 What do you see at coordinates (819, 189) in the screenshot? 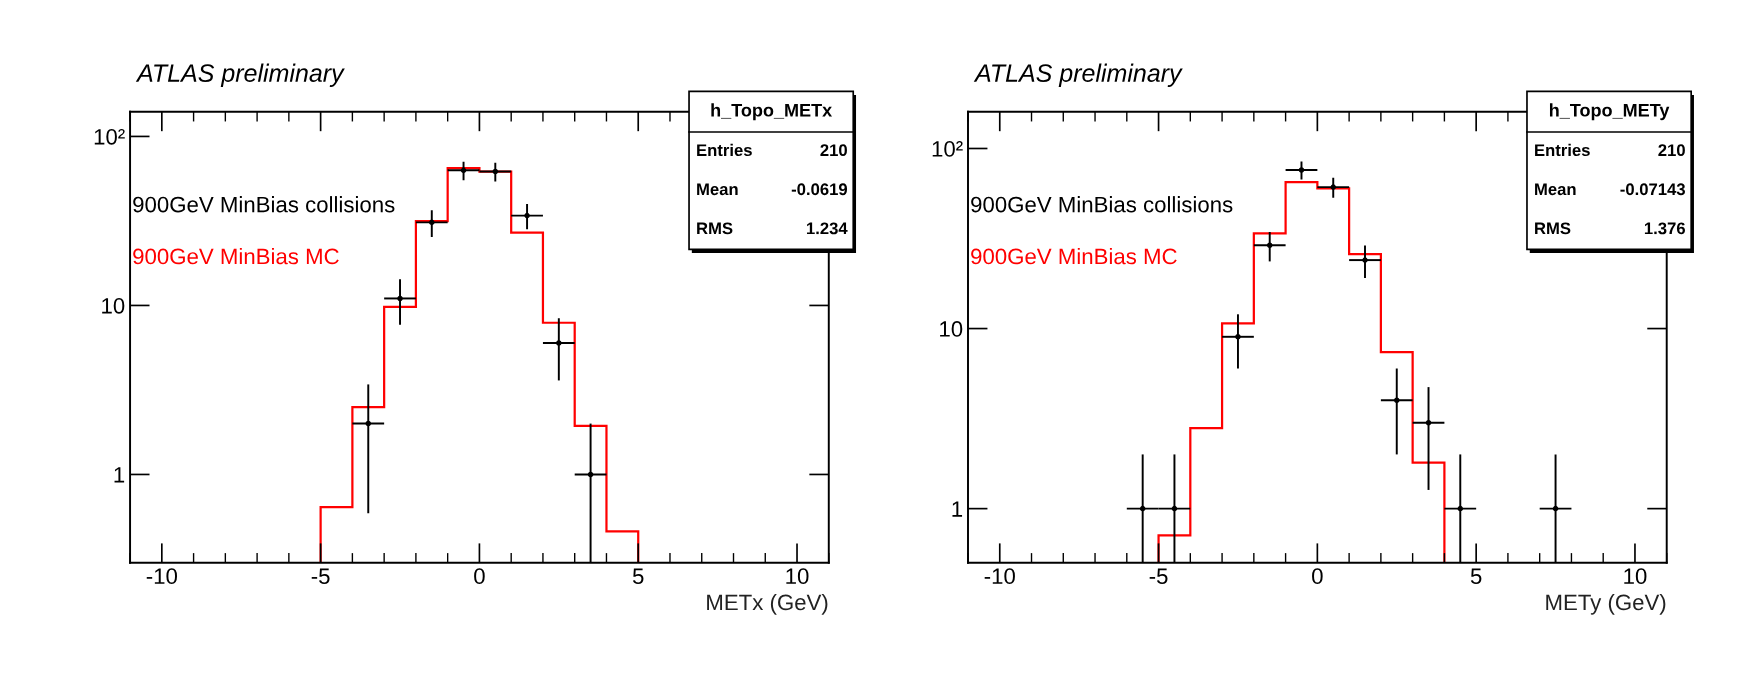
I see `annotation: -0.0619` at bounding box center [819, 189].